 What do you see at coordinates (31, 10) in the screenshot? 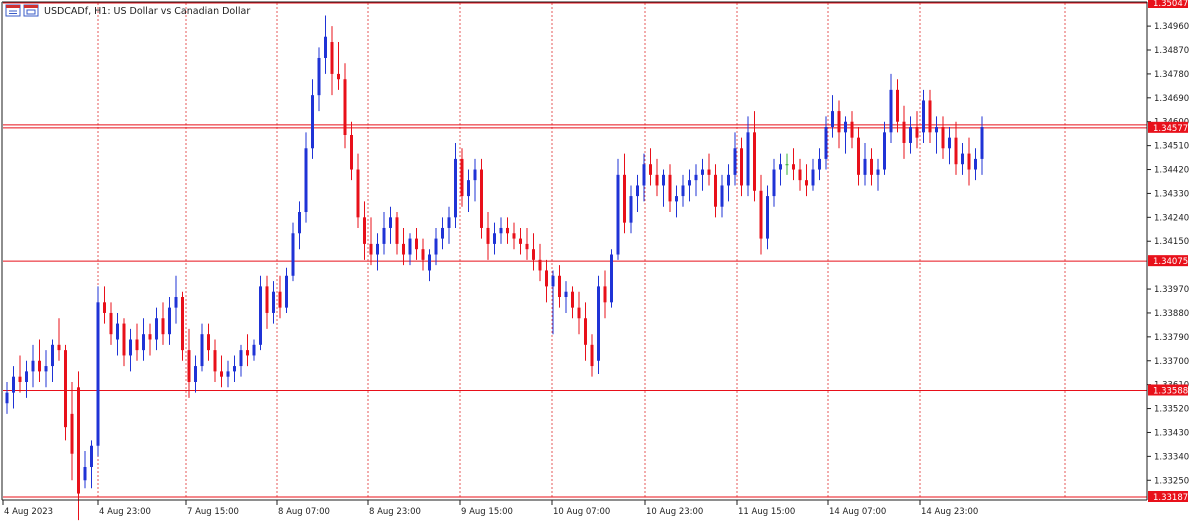
I see `chart-window-icon-secondary` at bounding box center [31, 10].